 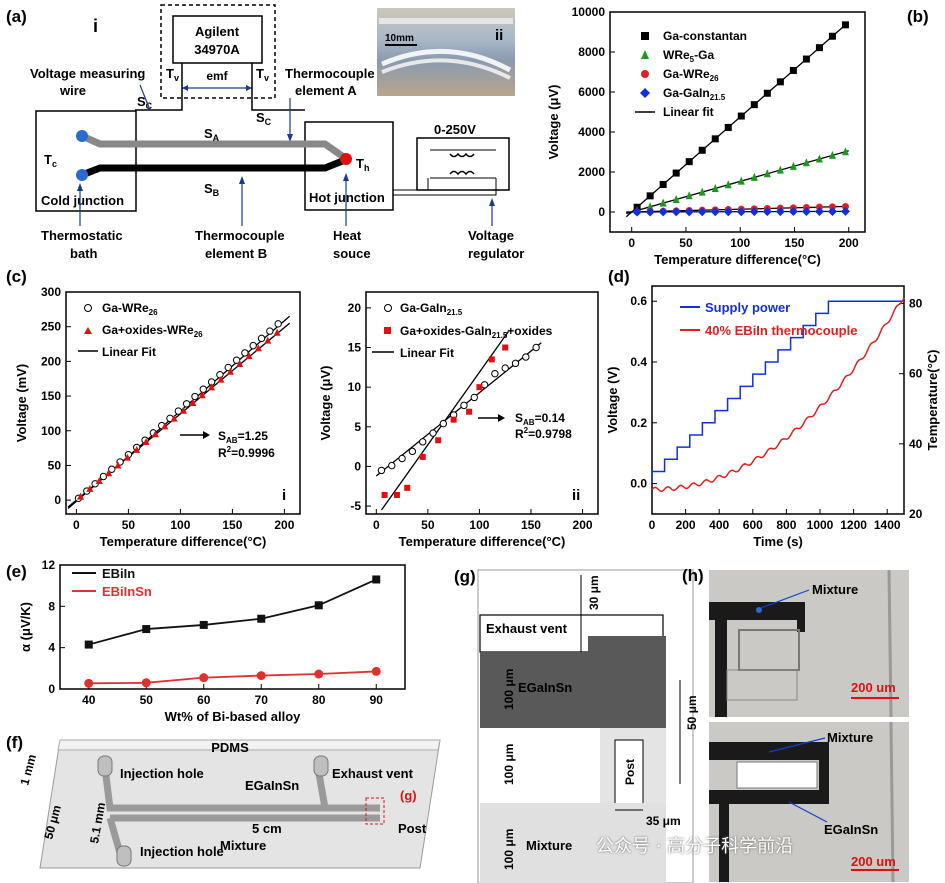 What do you see at coordinates (217, 76) in the screenshot?
I see `emf-label: emf` at bounding box center [217, 76].